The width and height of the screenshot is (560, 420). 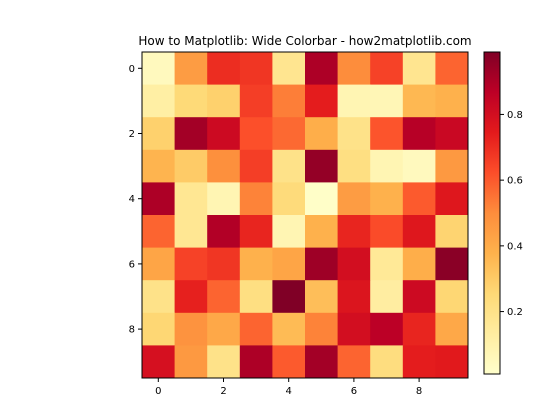 I want to click on colorbar-tick-label: 0.8, so click(x=515, y=115).